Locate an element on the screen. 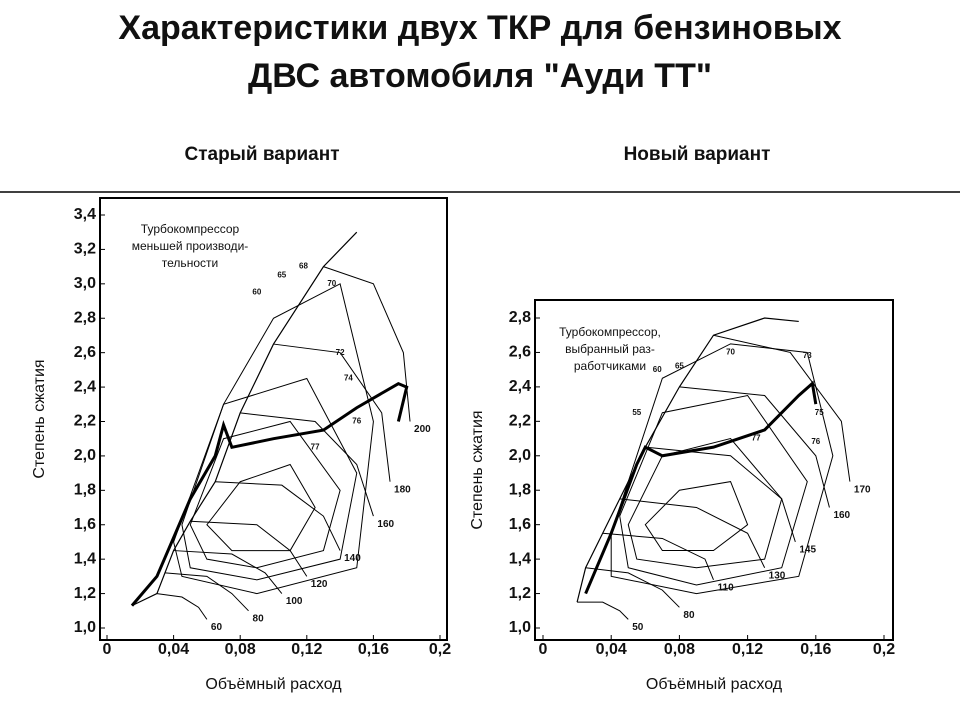  efficiency-label: 55 is located at coordinates (636, 412).